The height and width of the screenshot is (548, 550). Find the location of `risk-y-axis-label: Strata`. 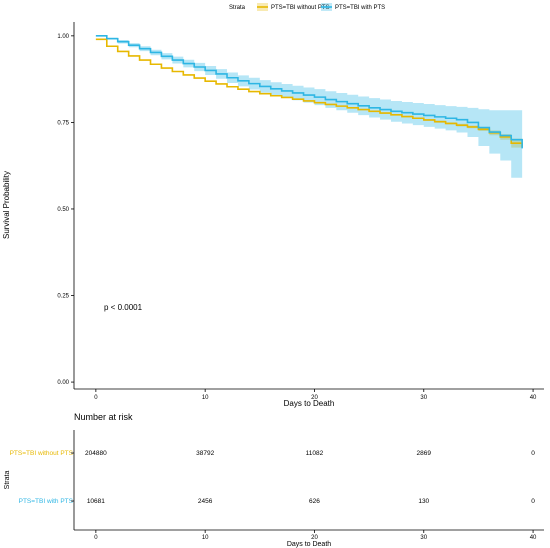

risk-y-axis-label: Strata is located at coordinates (7, 480).